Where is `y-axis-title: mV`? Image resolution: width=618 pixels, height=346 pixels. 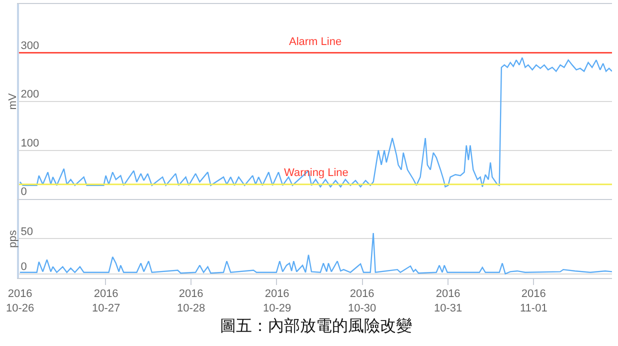 y-axis-title: mV is located at coordinates (12, 101).